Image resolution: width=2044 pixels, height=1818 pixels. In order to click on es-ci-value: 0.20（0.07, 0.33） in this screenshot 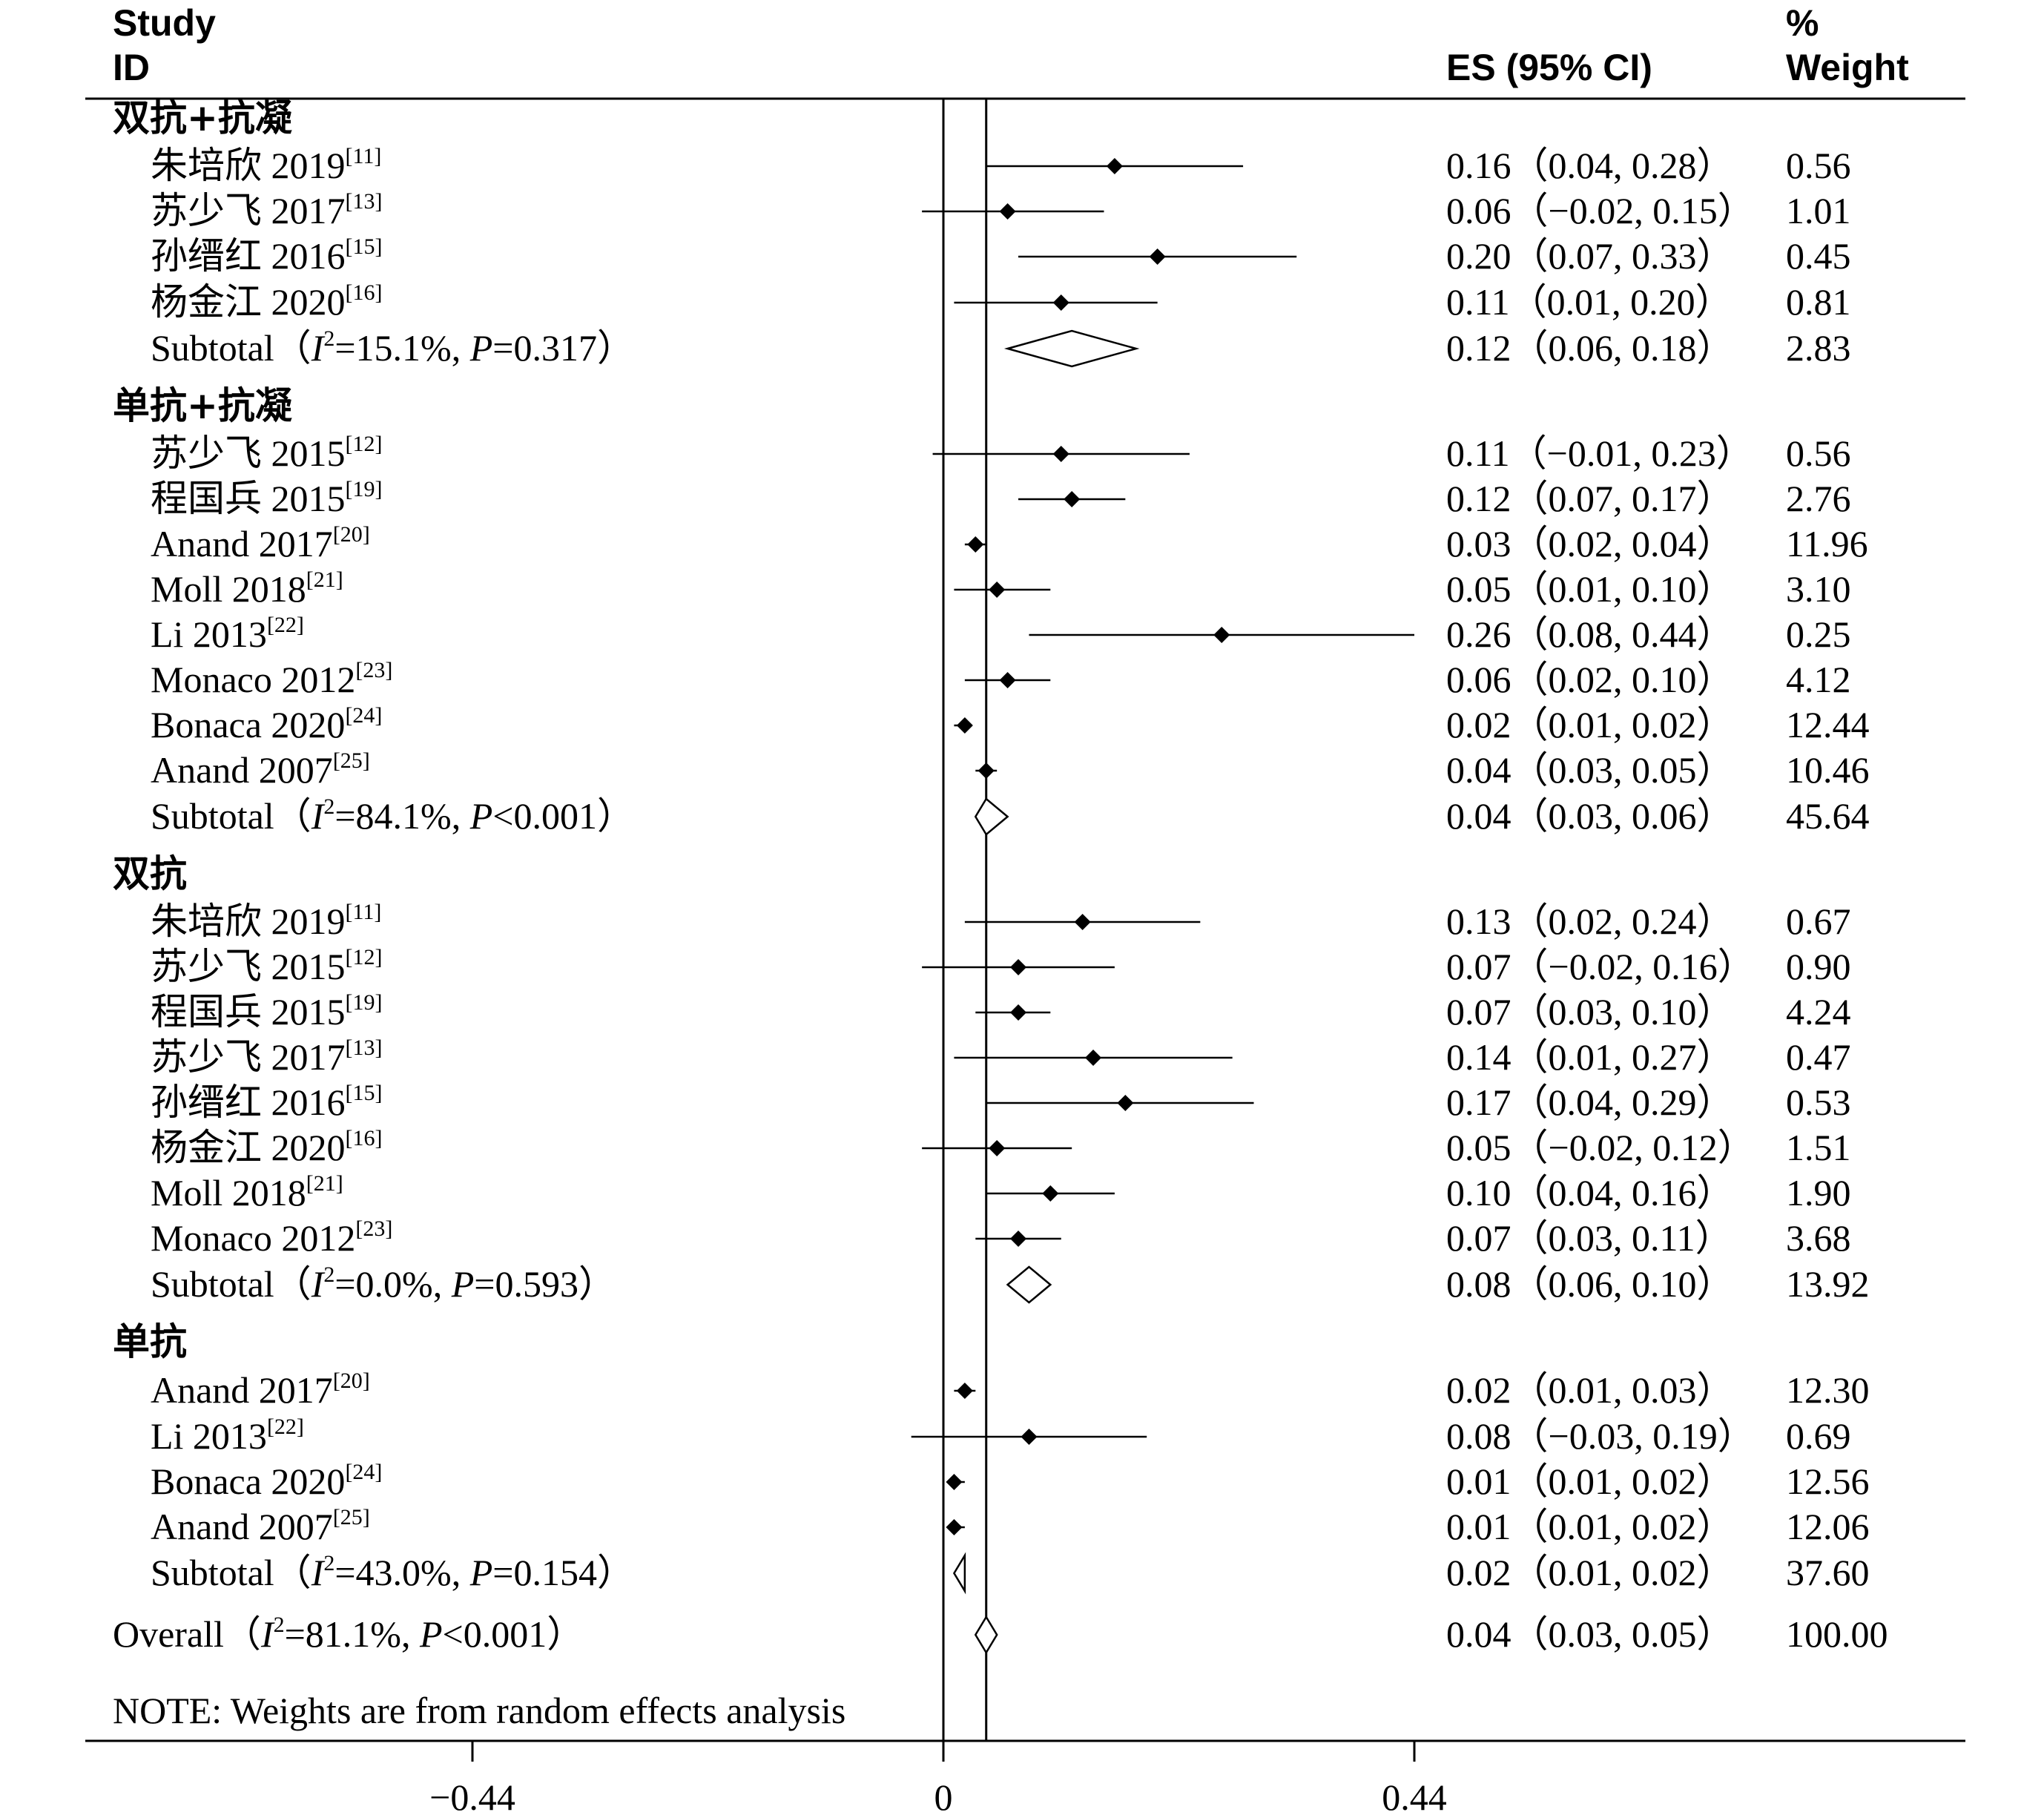, I will do `click(1590, 256)`.